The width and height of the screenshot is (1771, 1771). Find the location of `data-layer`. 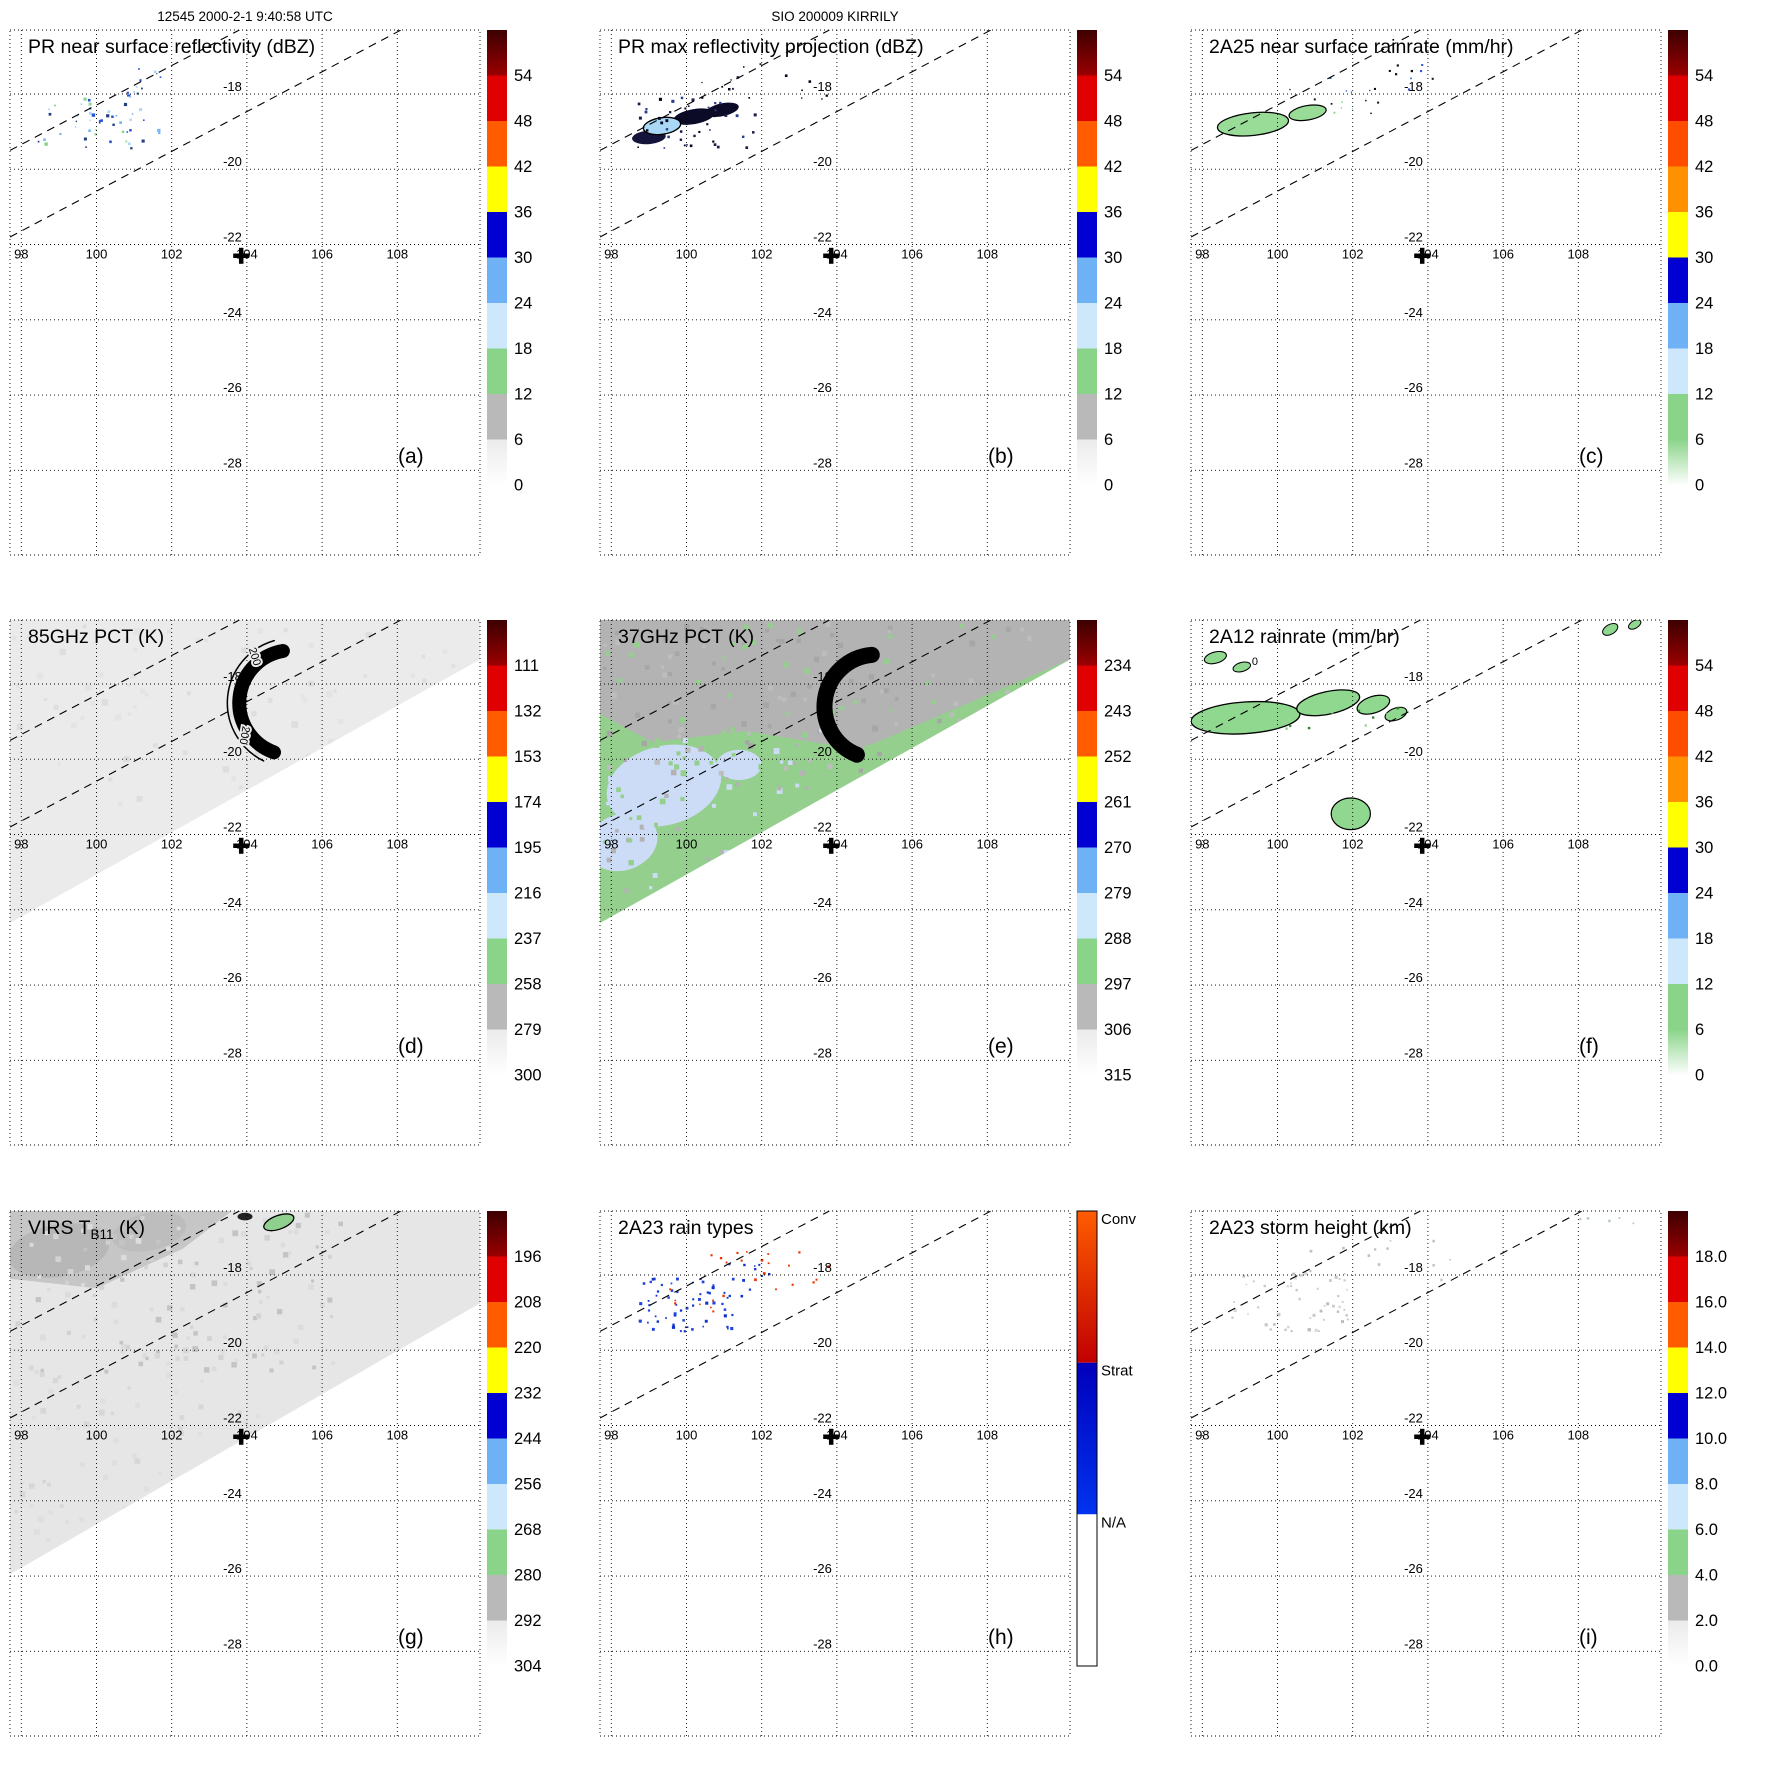

data-layer is located at coordinates (796, 134).